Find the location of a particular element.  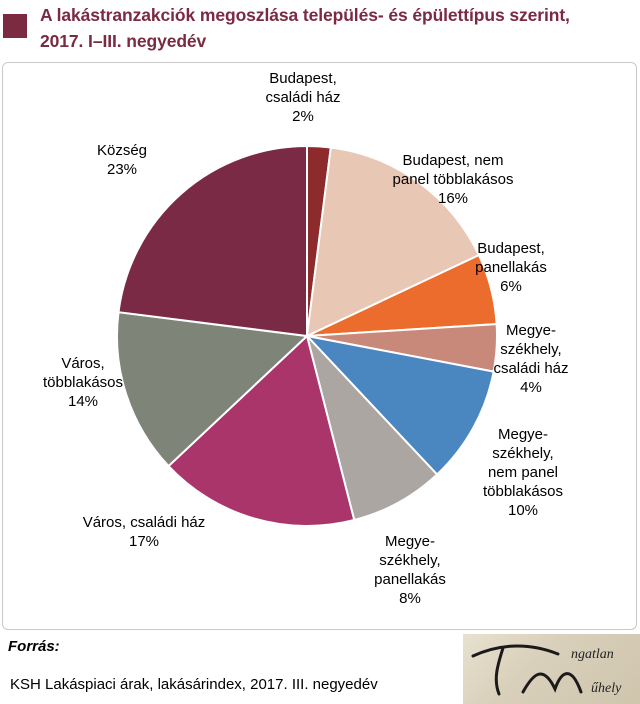

logo-signature-icon: ngatlan űhely is located at coordinates (546, 670).